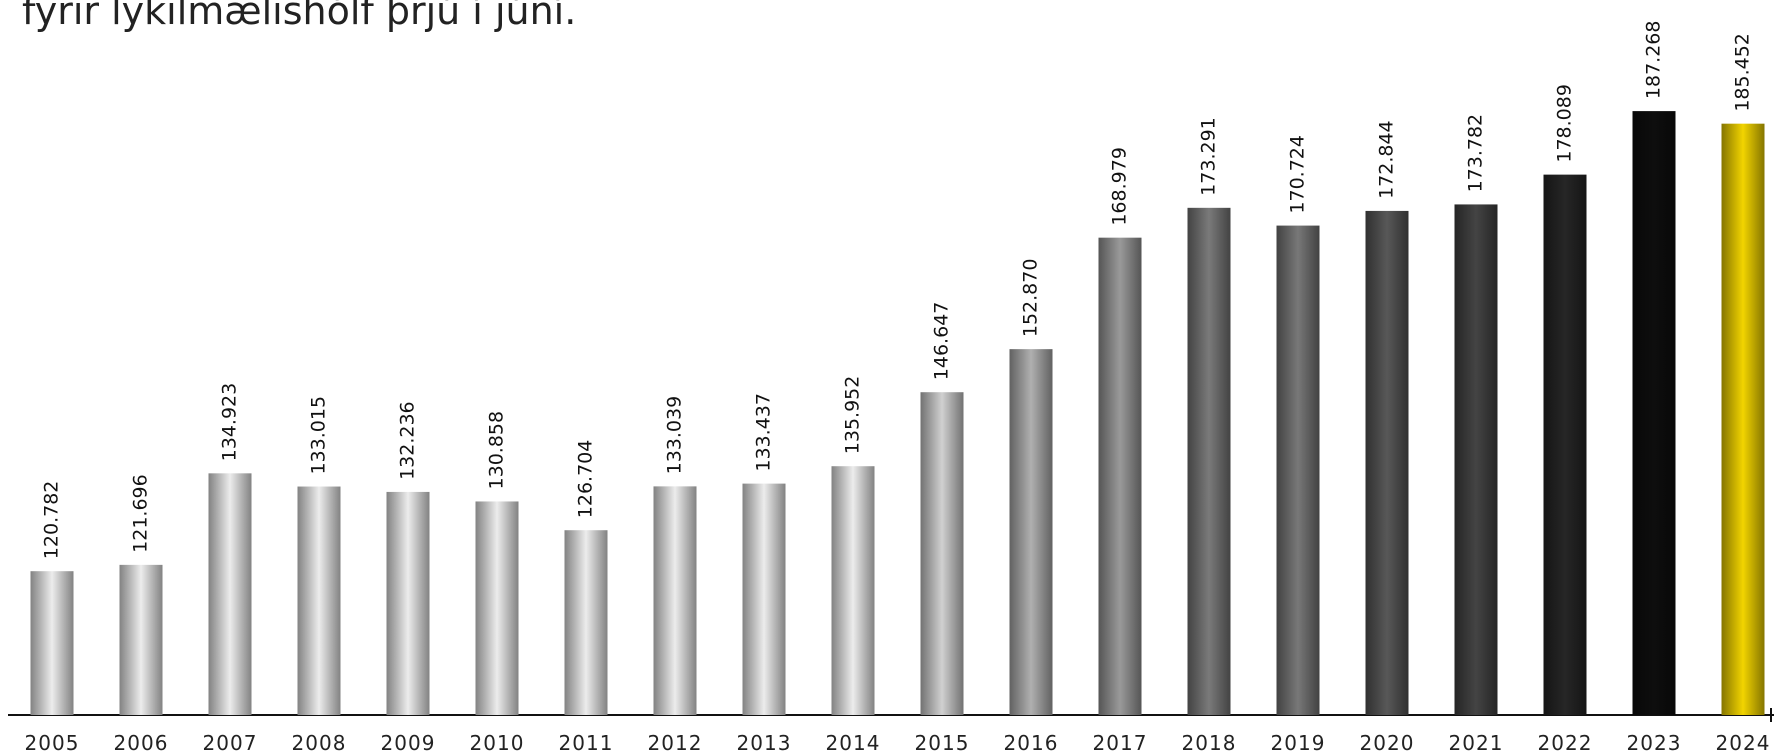 This screenshot has width=1774, height=755. Describe the element at coordinates (764, 432) in the screenshot. I see `value-label: 133.437` at that location.